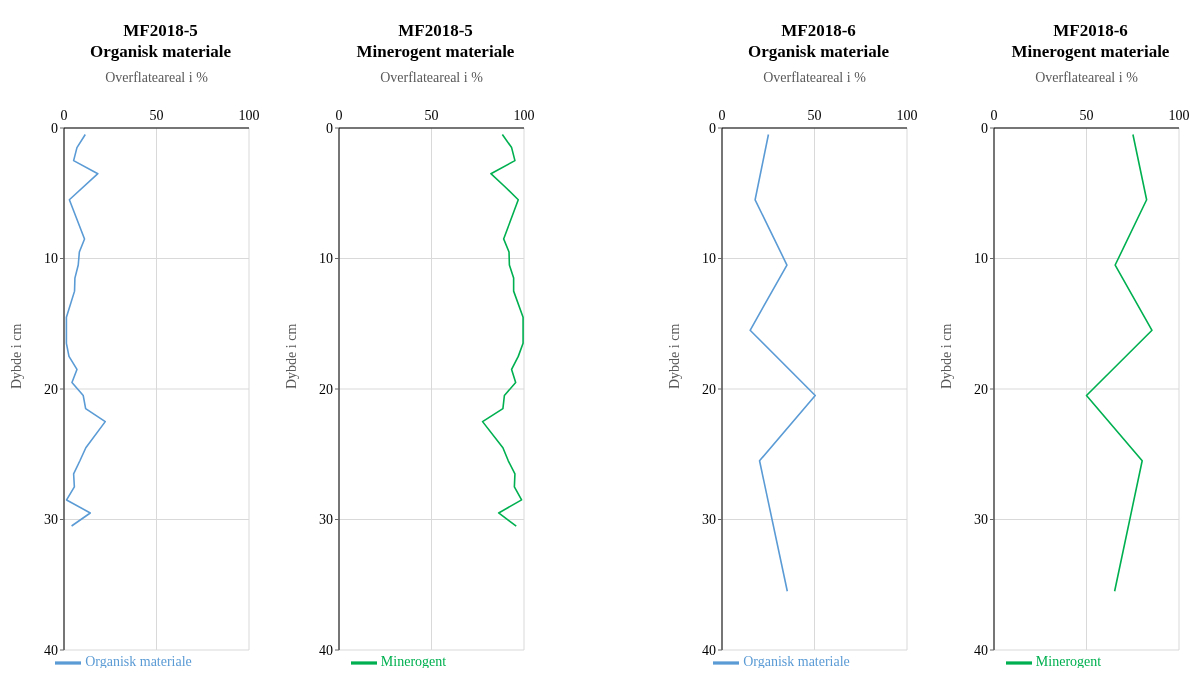 The width and height of the screenshot is (1197, 675). Describe the element at coordinates (160, 41) in the screenshot. I see `chart-title: MF2018-5 Organisk materiale` at that location.